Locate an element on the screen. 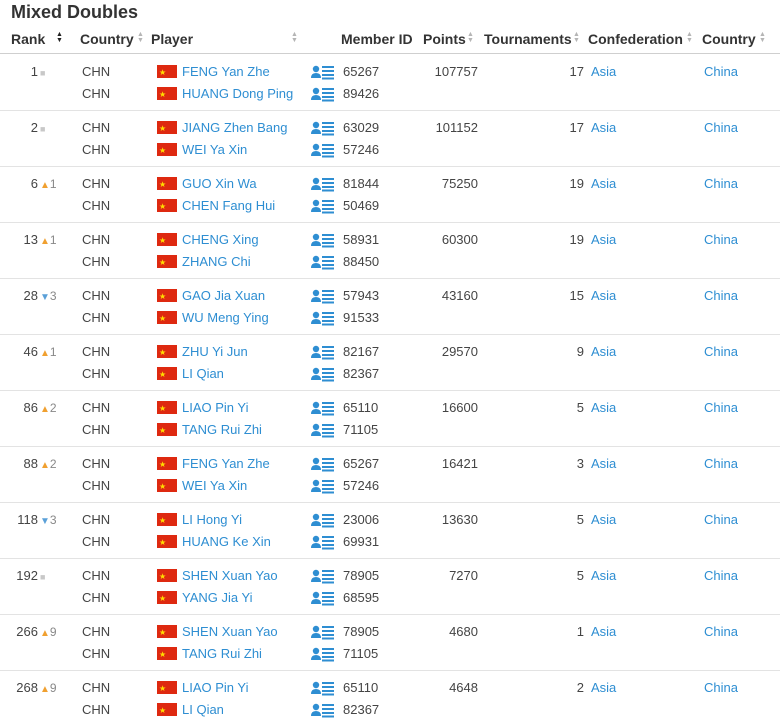  tournaments-value: 1 is located at coordinates (580, 631).